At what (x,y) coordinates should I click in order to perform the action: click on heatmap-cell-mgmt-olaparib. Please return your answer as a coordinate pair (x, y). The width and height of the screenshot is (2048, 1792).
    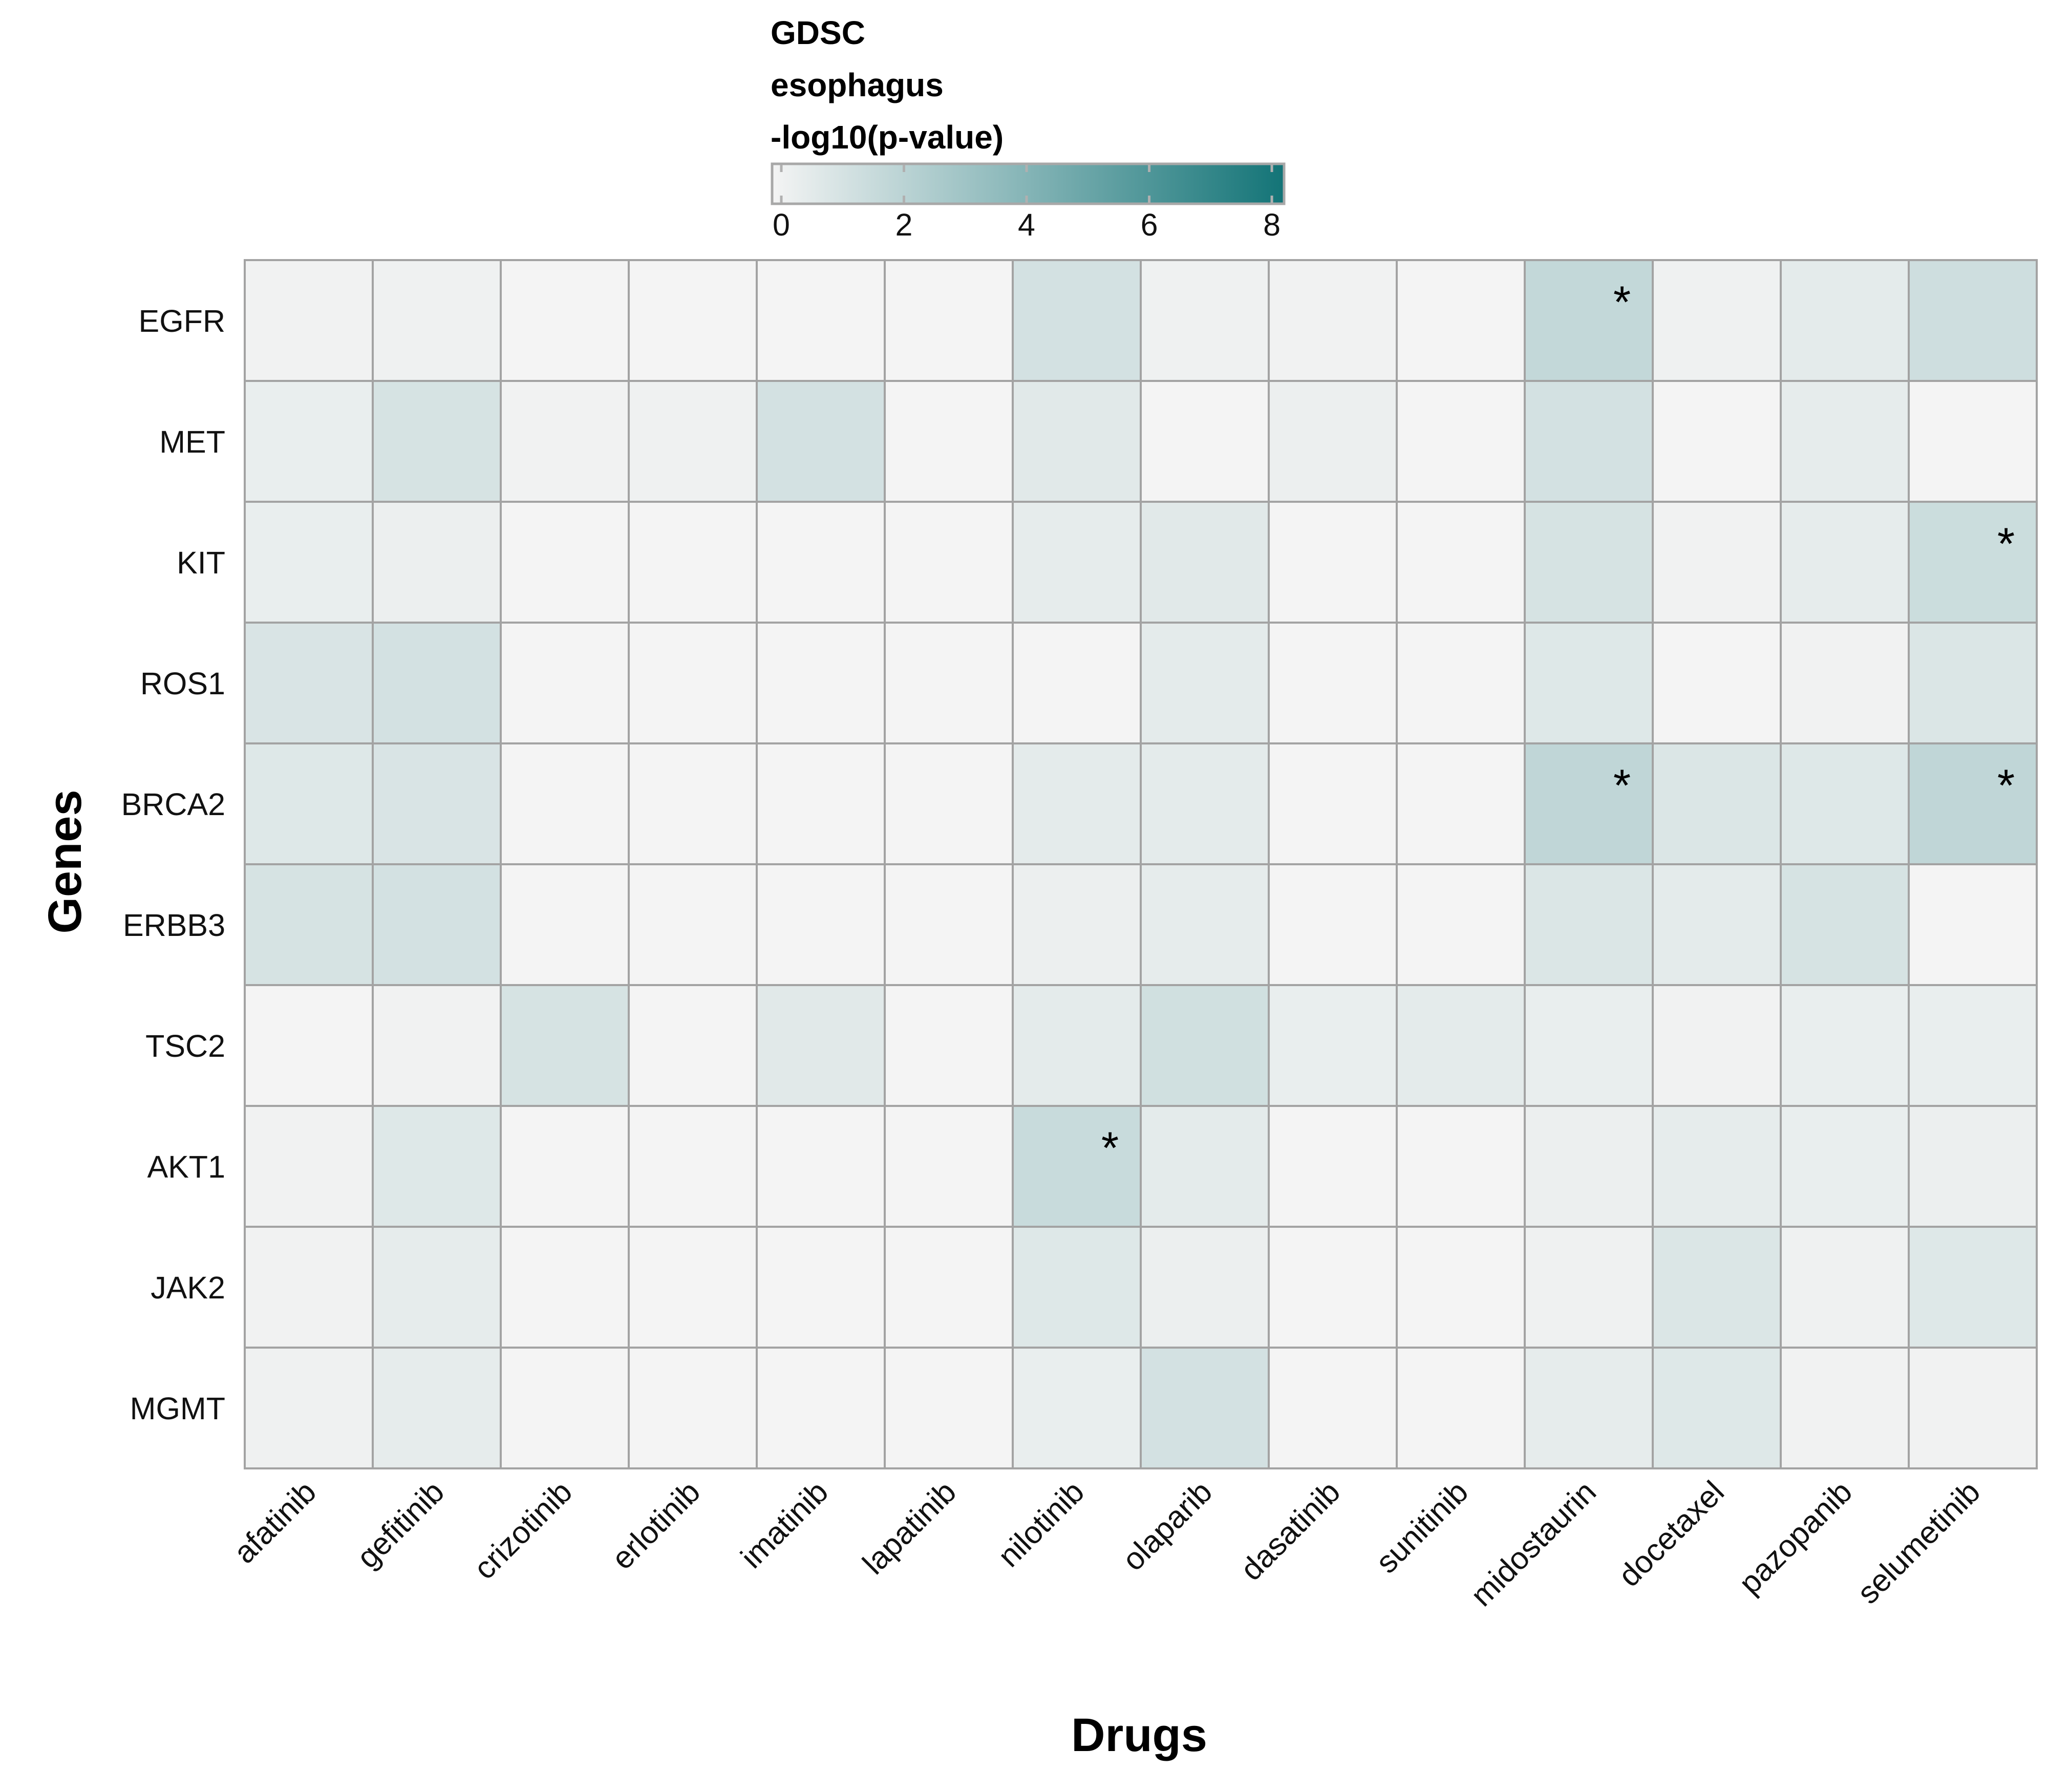
    Looking at the image, I should click on (1205, 1408).